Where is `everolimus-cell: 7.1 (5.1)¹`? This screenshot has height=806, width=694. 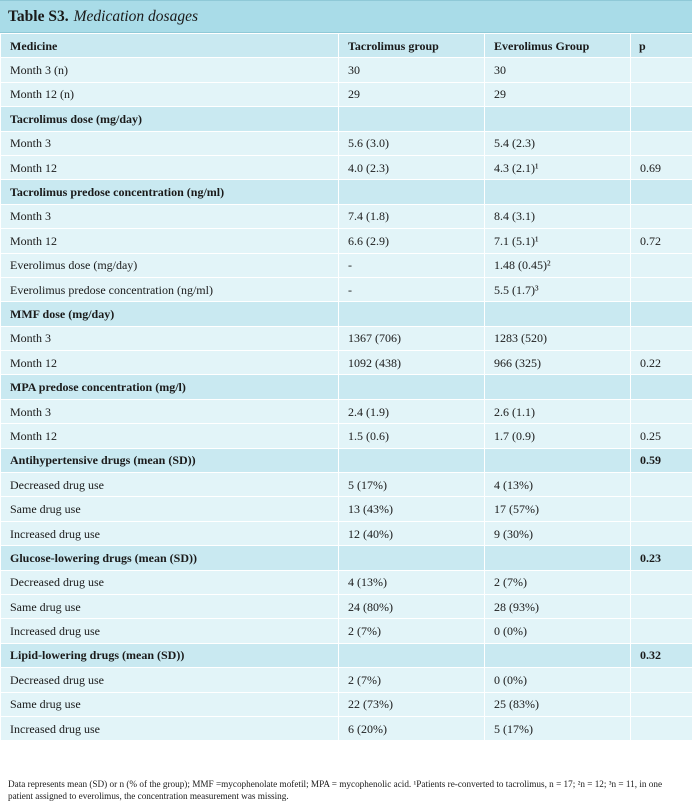 everolimus-cell: 7.1 (5.1)¹ is located at coordinates (557, 241).